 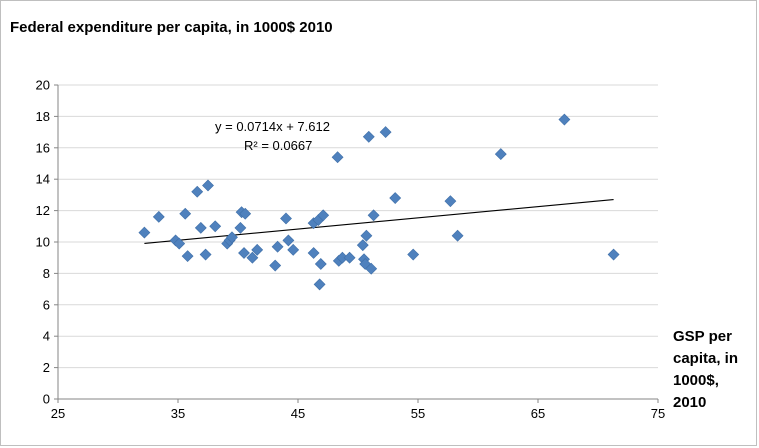 What do you see at coordinates (272, 126) in the screenshot?
I see `trendline-equation: y = 0.0714x + 7.612` at bounding box center [272, 126].